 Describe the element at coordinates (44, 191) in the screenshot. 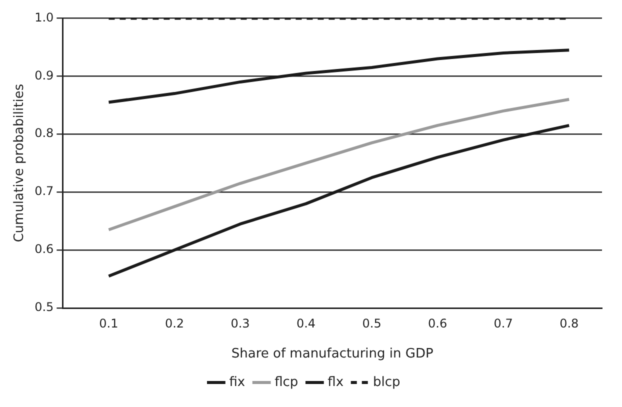

I see `y-tick-label: 0.7` at that location.